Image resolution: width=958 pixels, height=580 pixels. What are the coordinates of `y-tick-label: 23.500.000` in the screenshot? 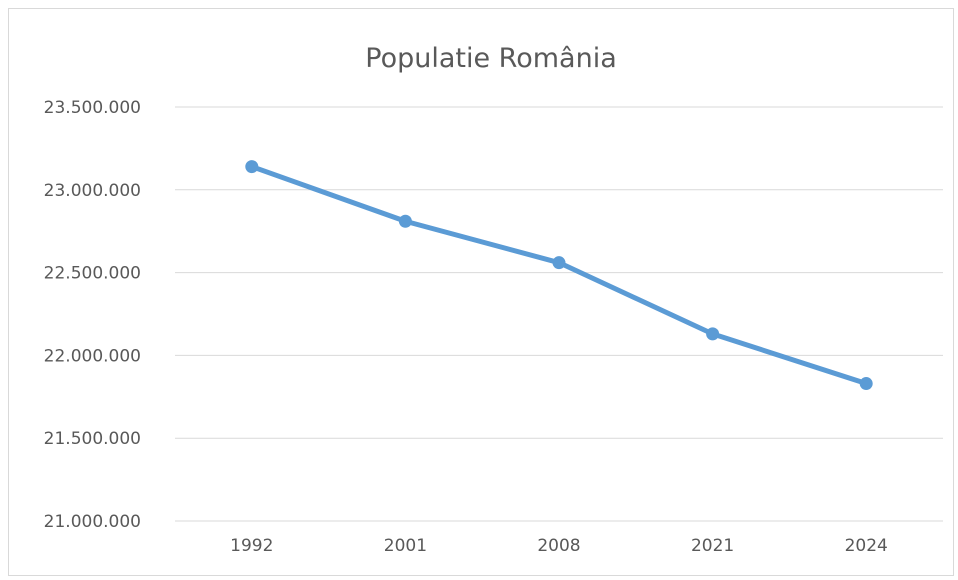 It's located at (92, 108).